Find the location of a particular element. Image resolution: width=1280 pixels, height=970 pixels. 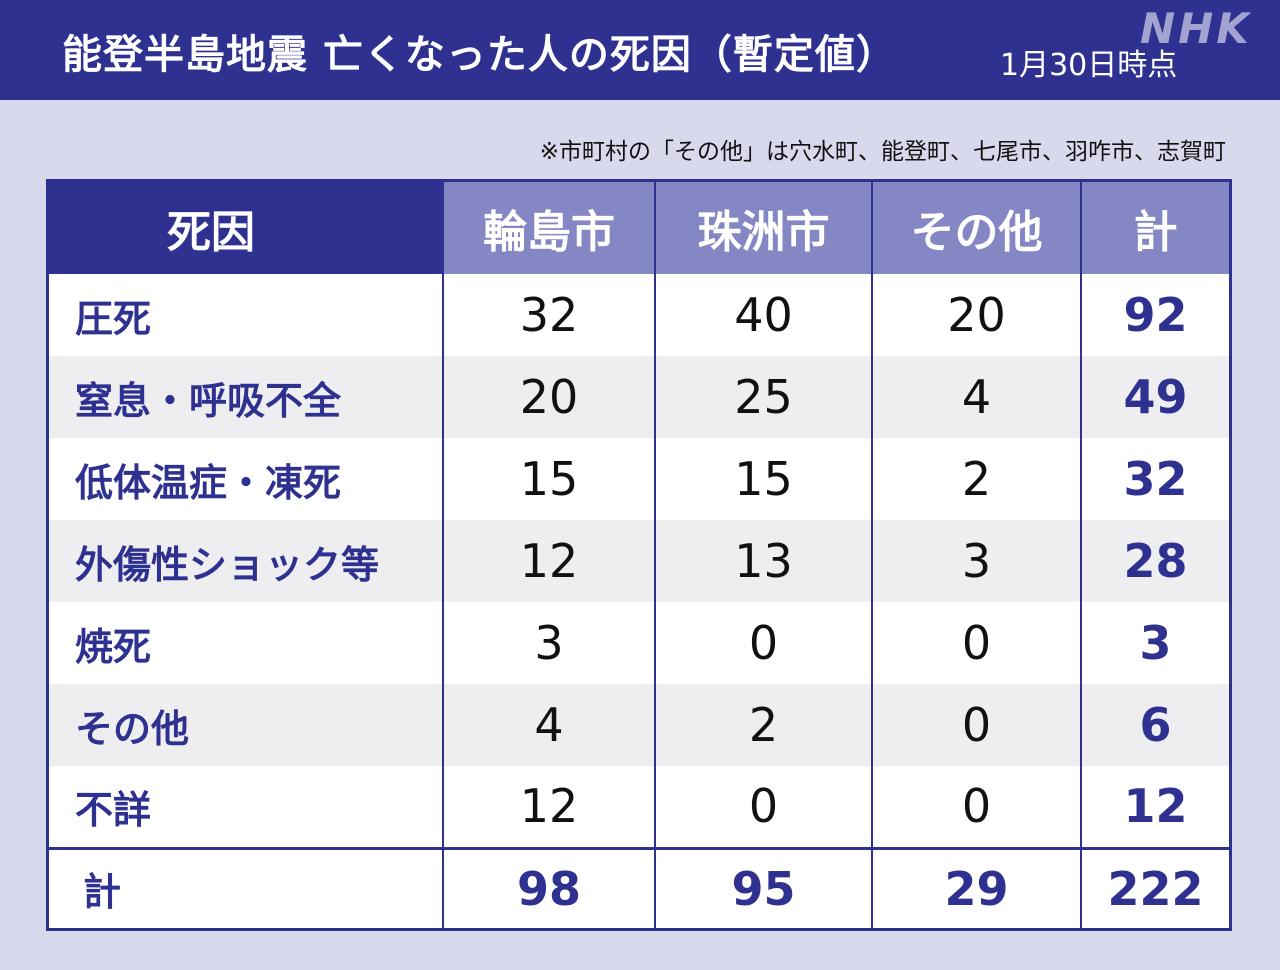

cause-label: 不詳 is located at coordinates (246, 807).